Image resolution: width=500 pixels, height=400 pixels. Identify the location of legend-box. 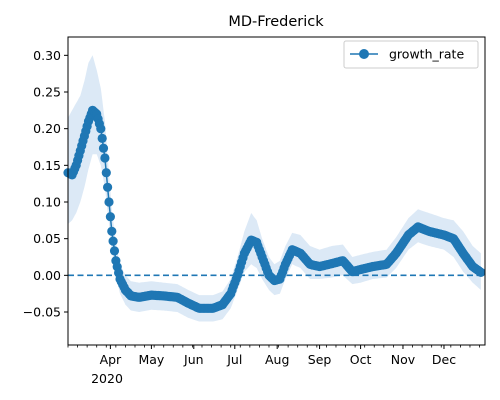
(411, 54).